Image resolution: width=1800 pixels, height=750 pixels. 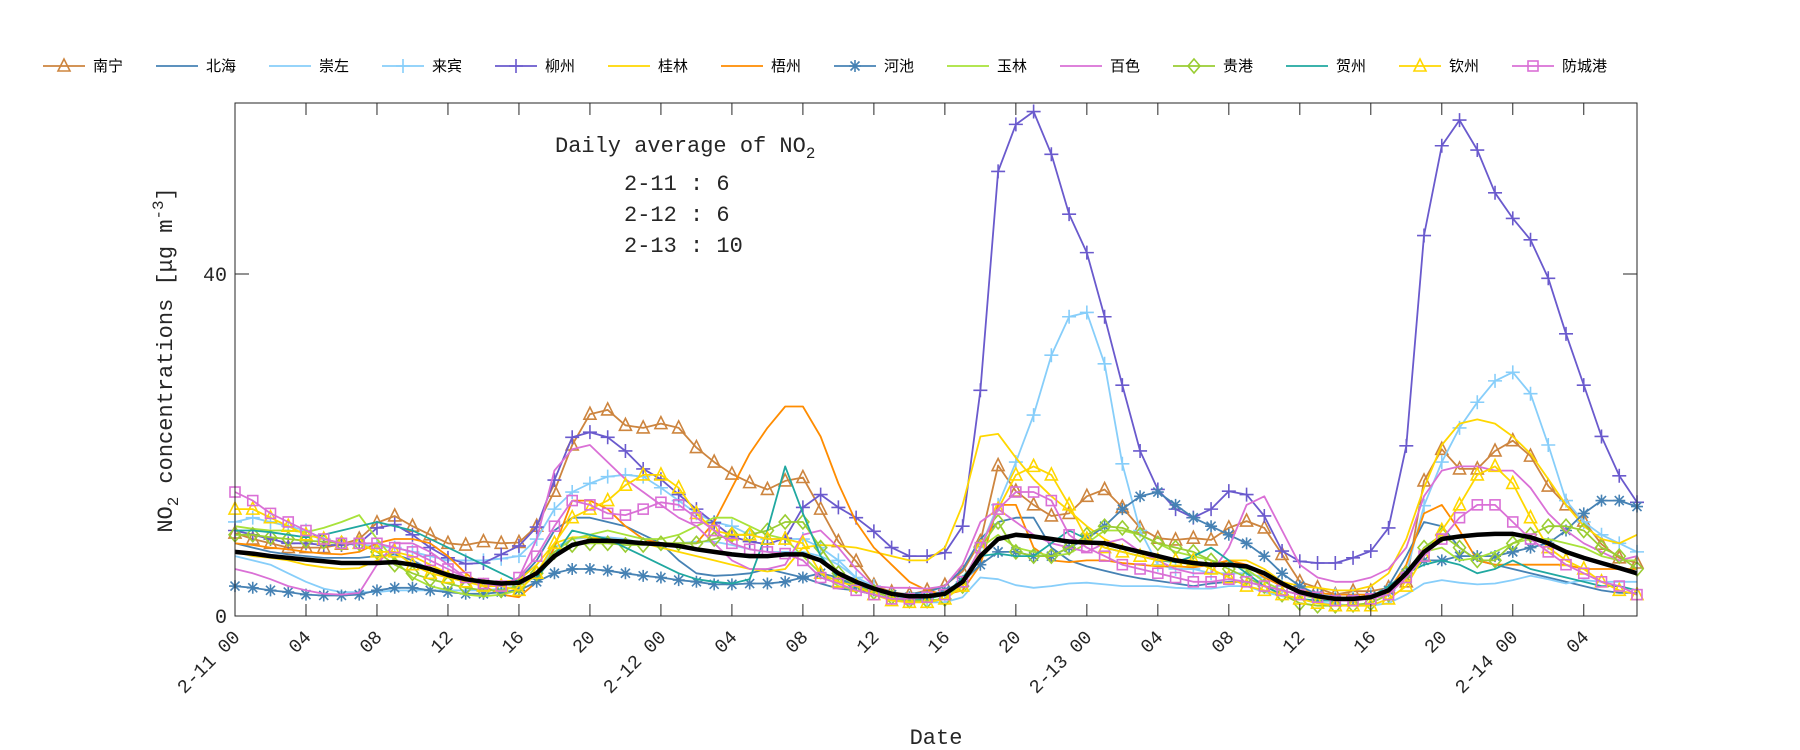 I want to click on x-tick-label: 16, so click(x=1365, y=643).